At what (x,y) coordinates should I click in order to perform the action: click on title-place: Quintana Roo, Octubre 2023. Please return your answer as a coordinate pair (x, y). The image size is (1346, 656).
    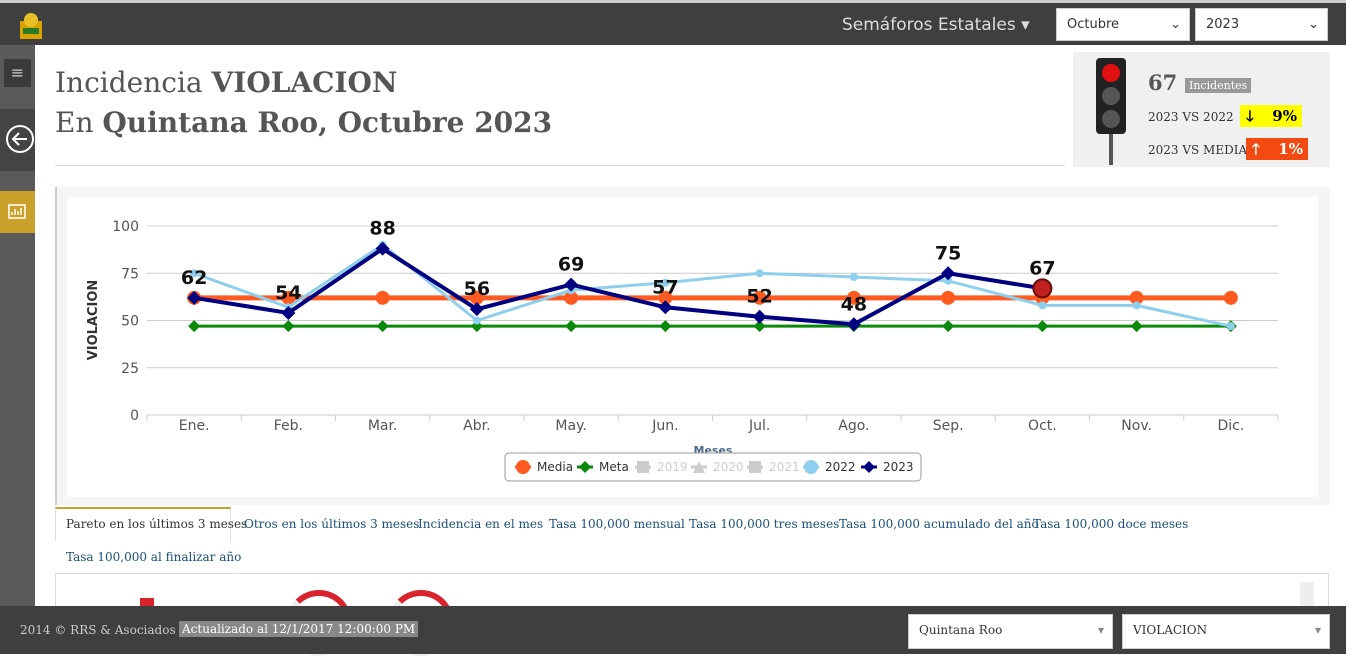
    Looking at the image, I should click on (327, 122).